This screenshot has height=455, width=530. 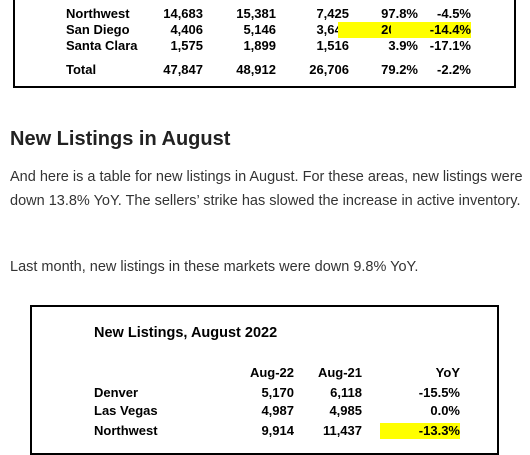 What do you see at coordinates (183, 13) in the screenshot?
I see `table-cell: 14,683` at bounding box center [183, 13].